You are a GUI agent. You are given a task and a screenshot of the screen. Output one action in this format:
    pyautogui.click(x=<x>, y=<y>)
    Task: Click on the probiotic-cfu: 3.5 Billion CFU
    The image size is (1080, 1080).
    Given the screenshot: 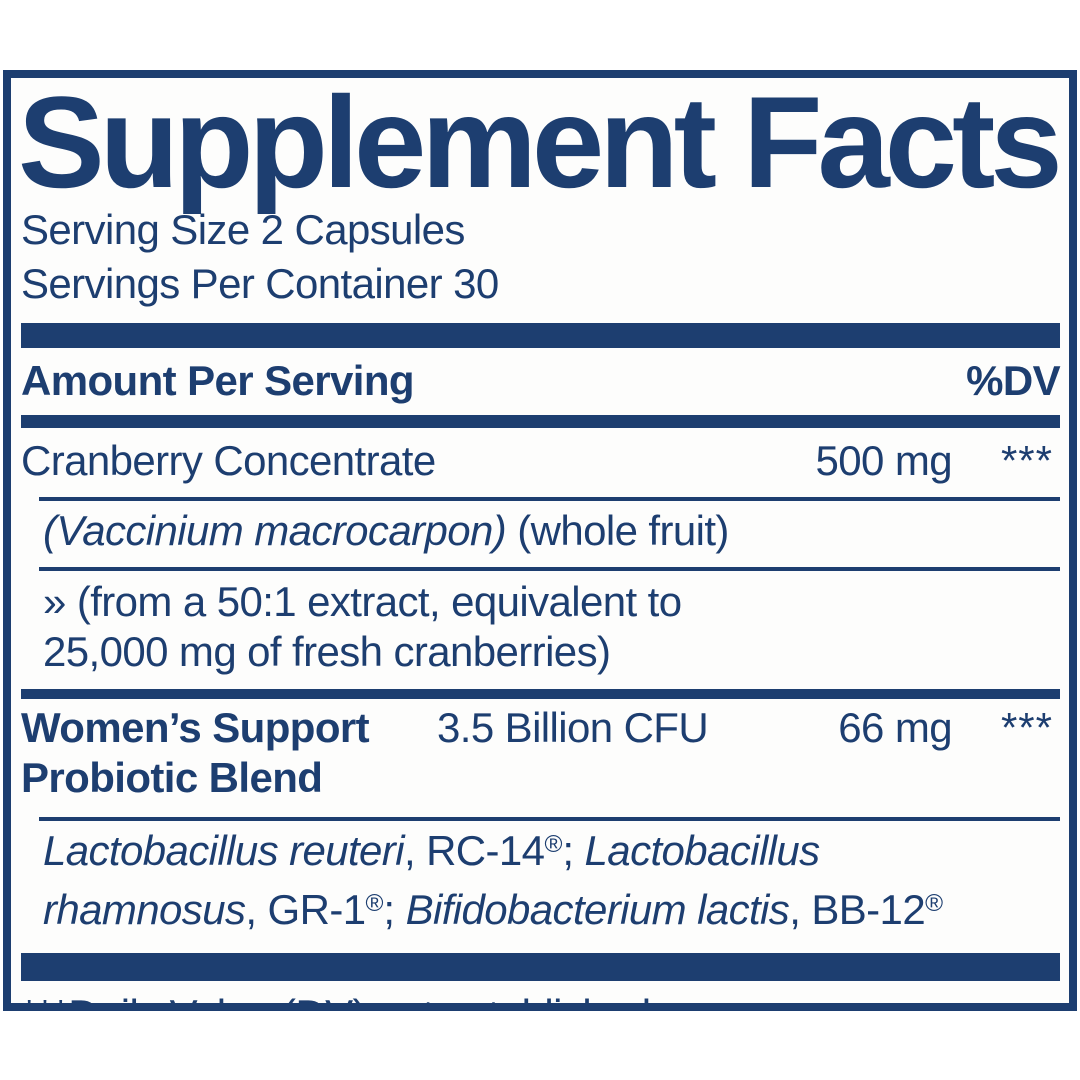 What is the action you would take?
    pyautogui.click(x=573, y=728)
    